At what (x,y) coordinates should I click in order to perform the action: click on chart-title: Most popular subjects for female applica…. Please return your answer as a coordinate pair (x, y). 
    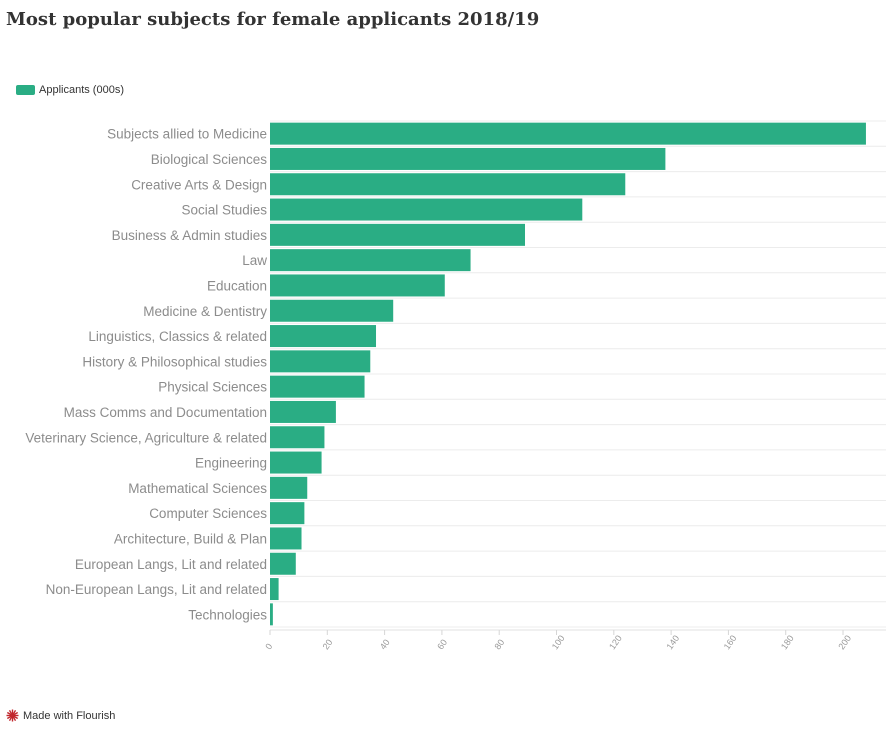
    Looking at the image, I should click on (273, 19).